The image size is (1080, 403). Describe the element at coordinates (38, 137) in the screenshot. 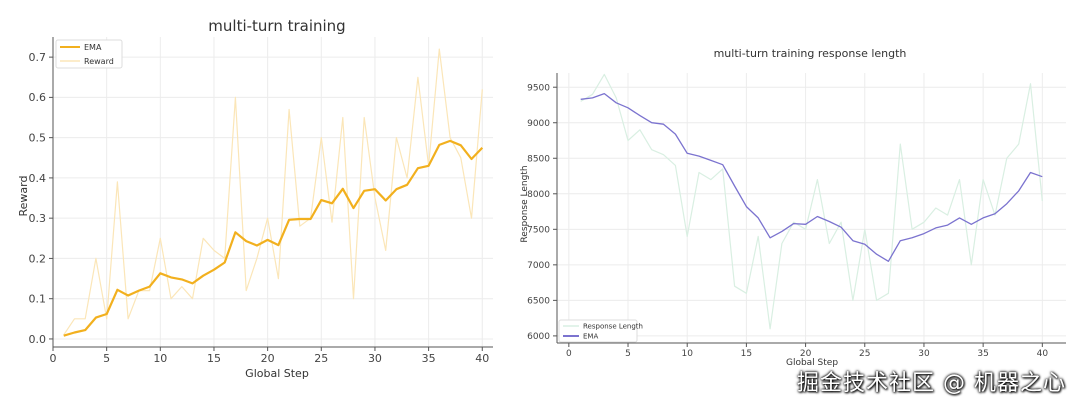

I see `y-tick-label: 0.5` at that location.